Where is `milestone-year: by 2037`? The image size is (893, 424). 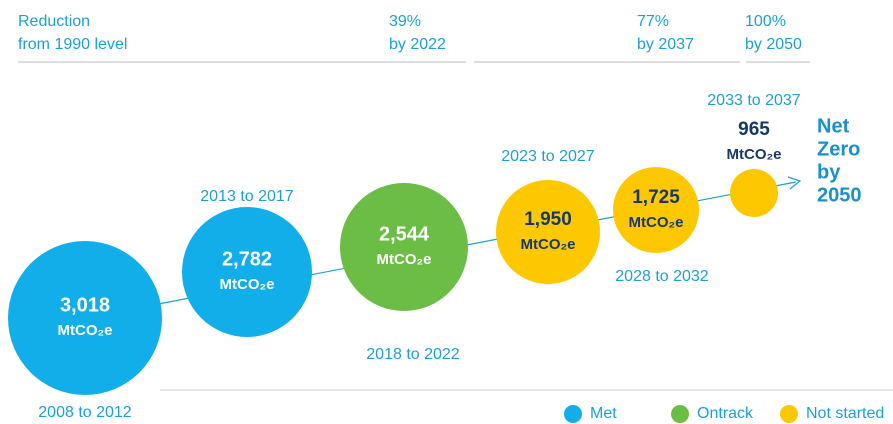
milestone-year: by 2037 is located at coordinates (665, 44).